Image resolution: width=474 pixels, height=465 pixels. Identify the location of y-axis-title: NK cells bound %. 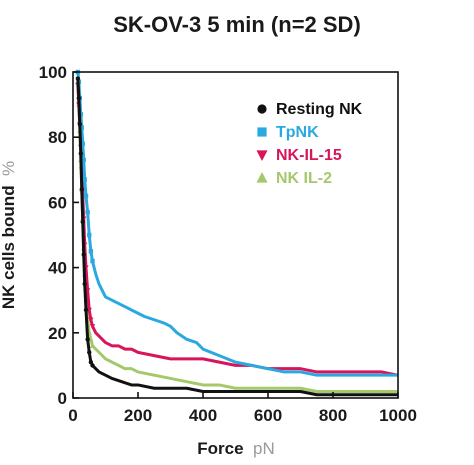
(9, 235).